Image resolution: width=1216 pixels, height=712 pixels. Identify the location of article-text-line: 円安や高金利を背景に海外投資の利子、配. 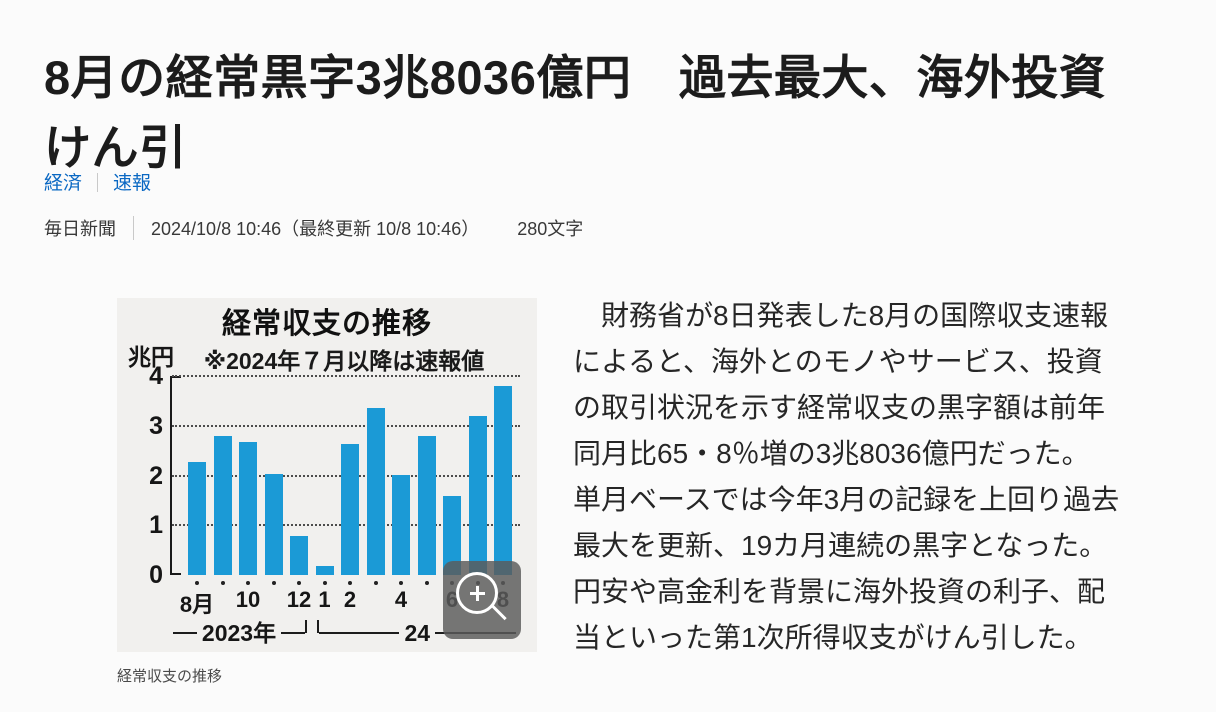
(839, 591).